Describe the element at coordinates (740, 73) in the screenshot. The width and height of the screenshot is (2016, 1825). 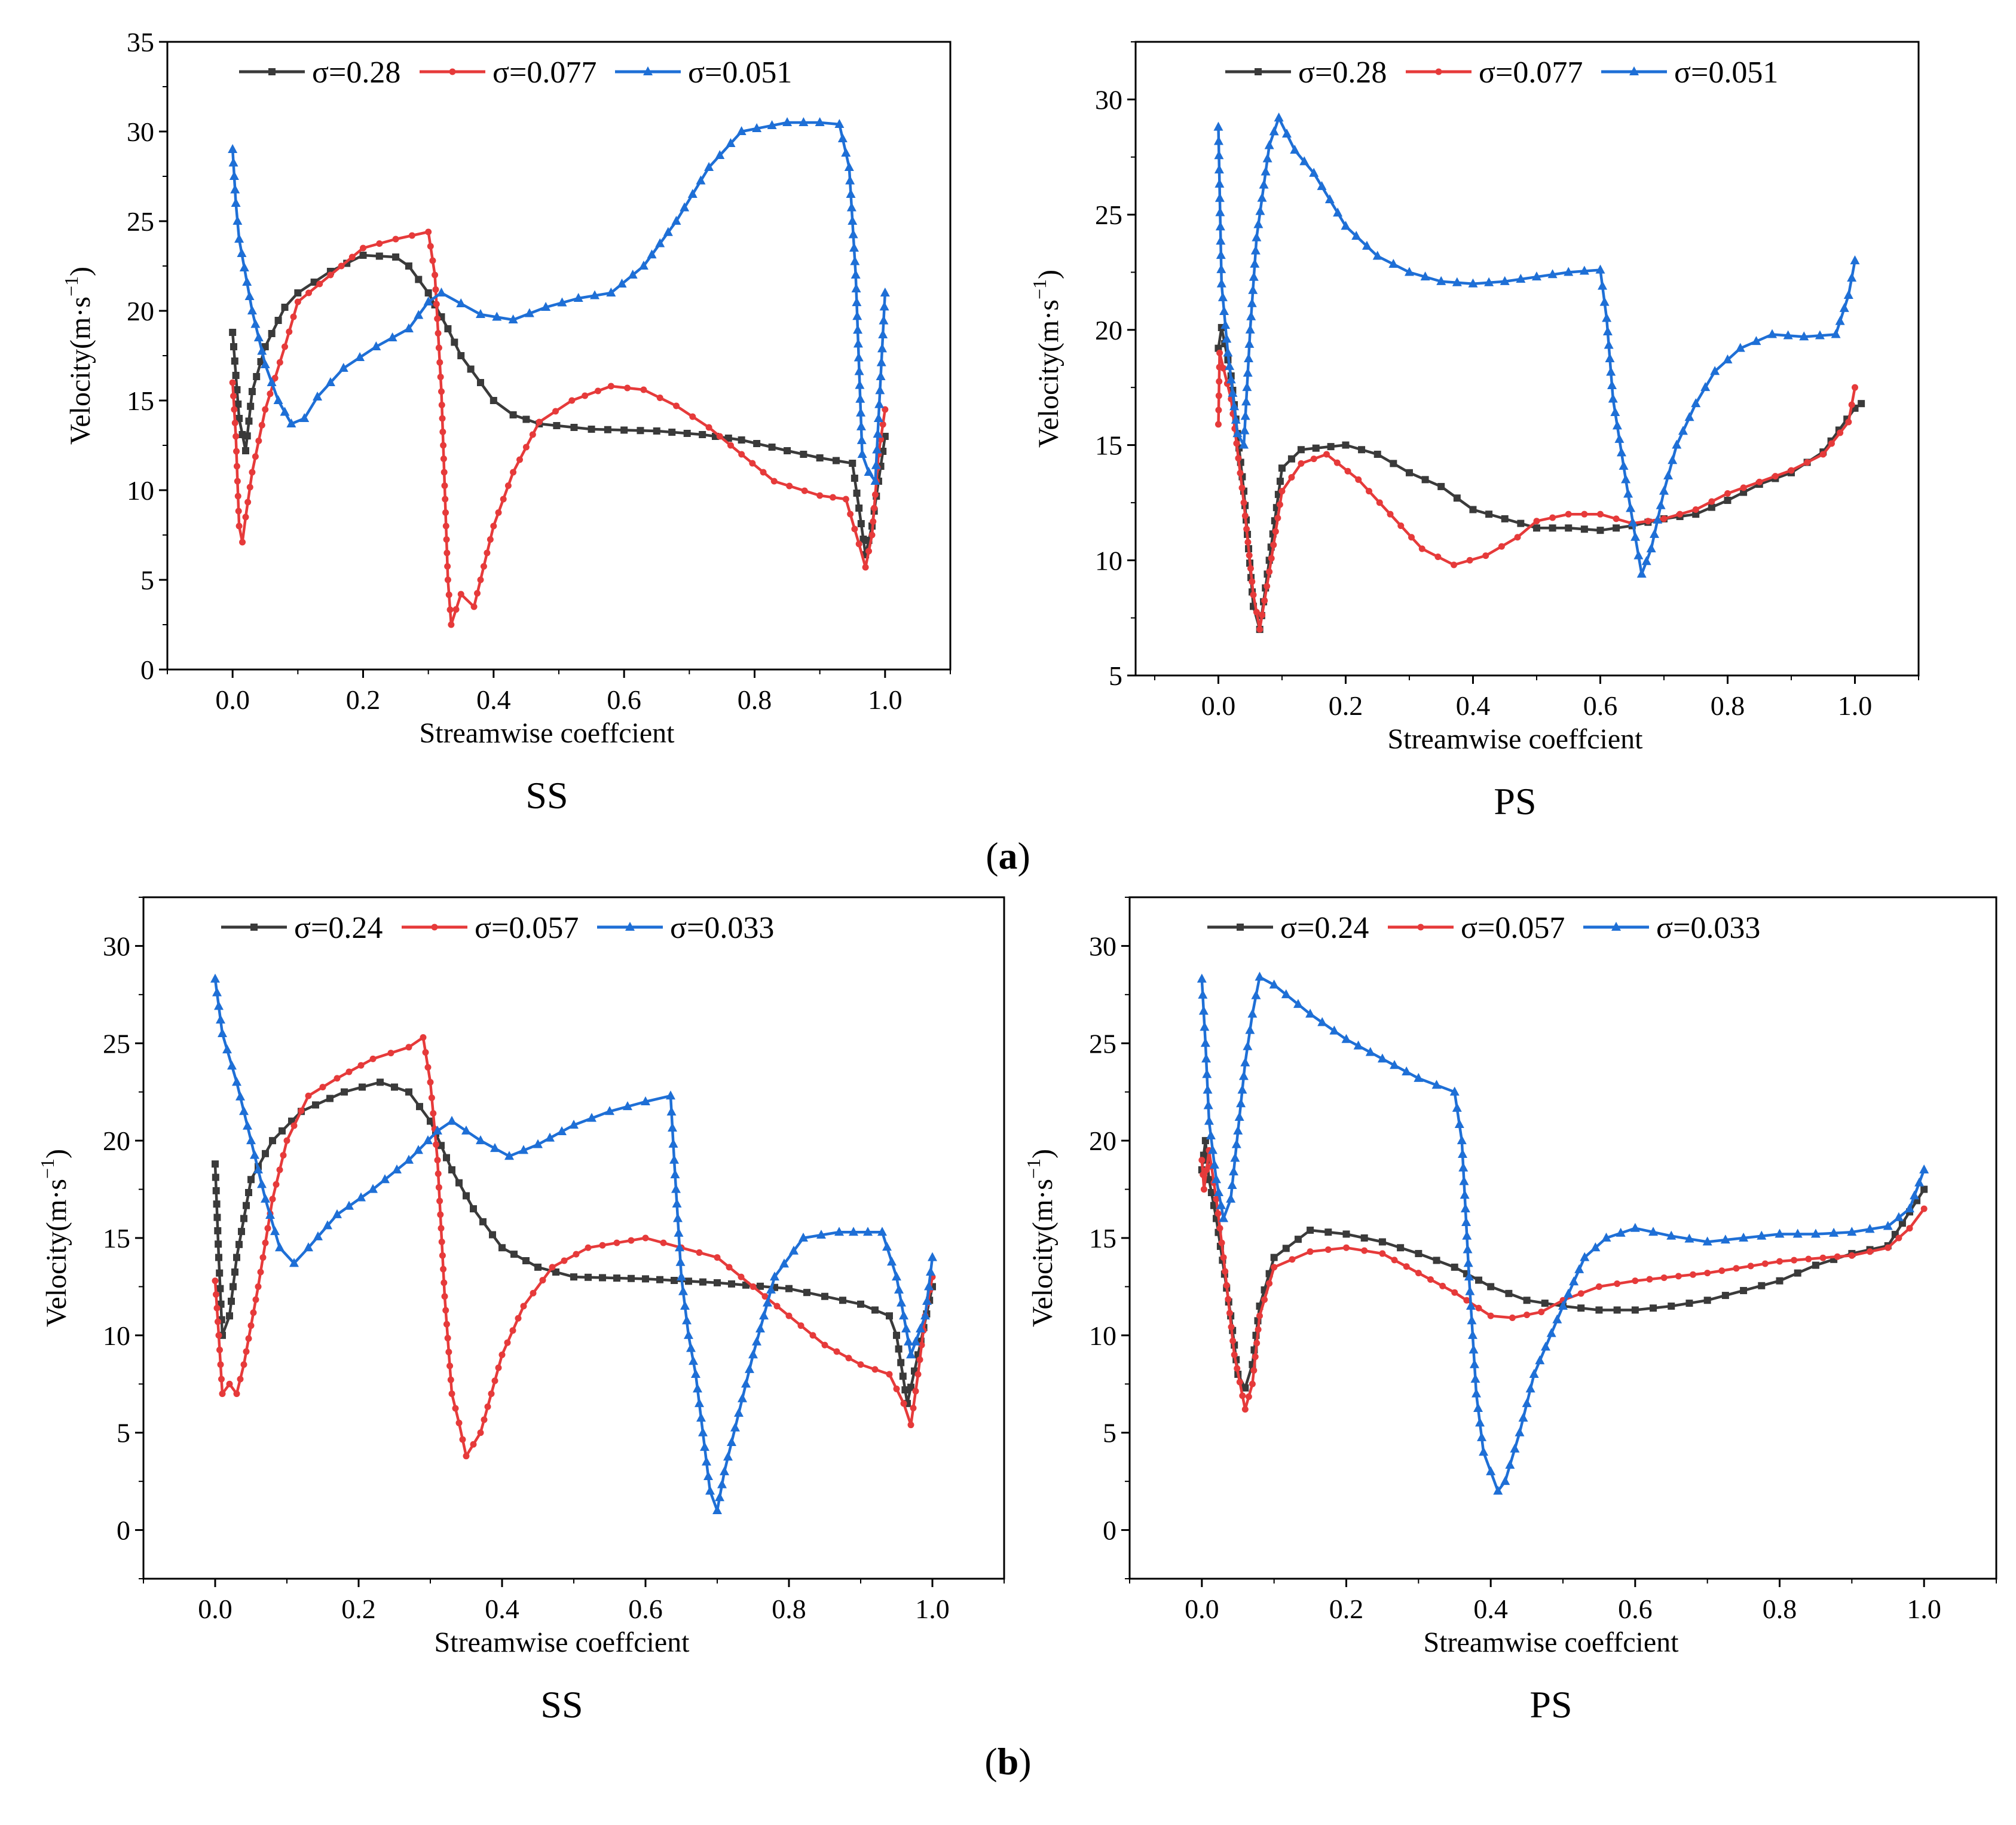
I see `legend-label: σ=0.051` at that location.